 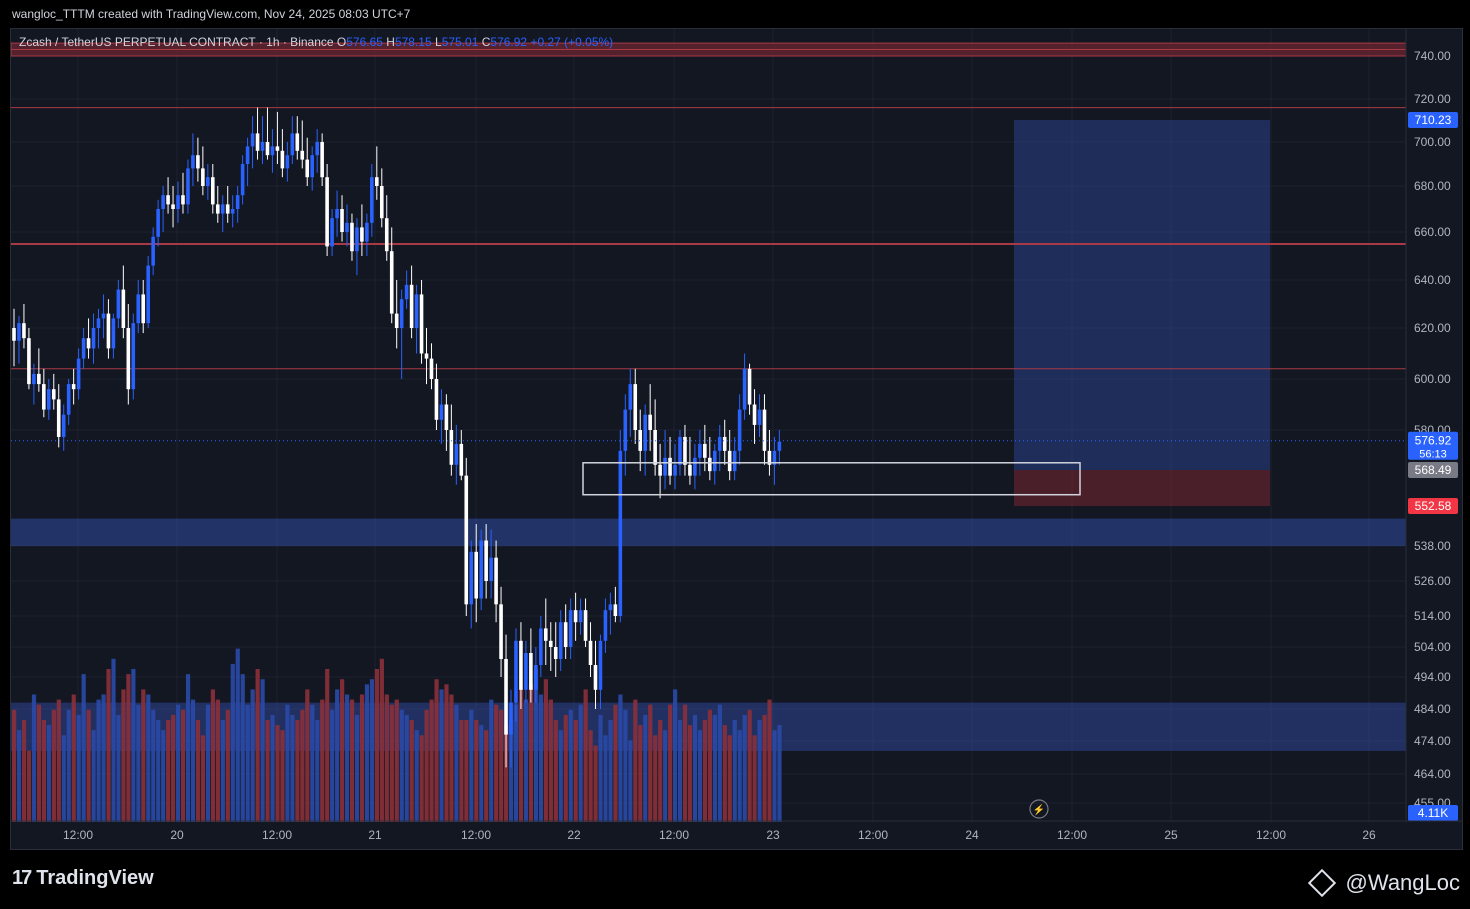 What do you see at coordinates (366, 42) in the screenshot?
I see `legend-o-value: 576.65` at bounding box center [366, 42].